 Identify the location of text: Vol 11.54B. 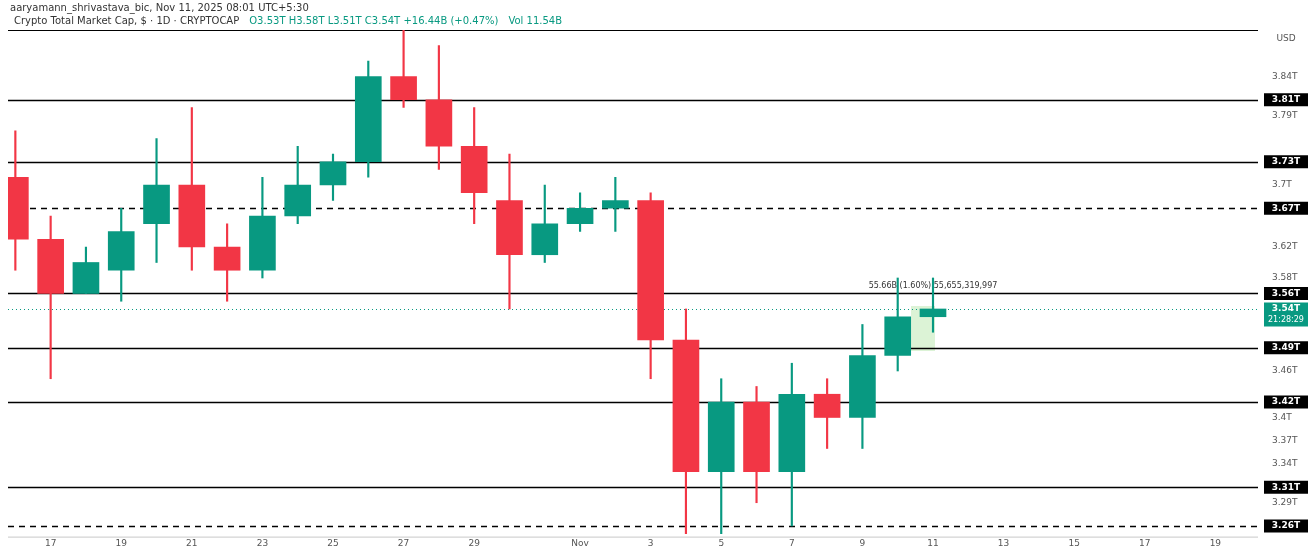
(535, 20).